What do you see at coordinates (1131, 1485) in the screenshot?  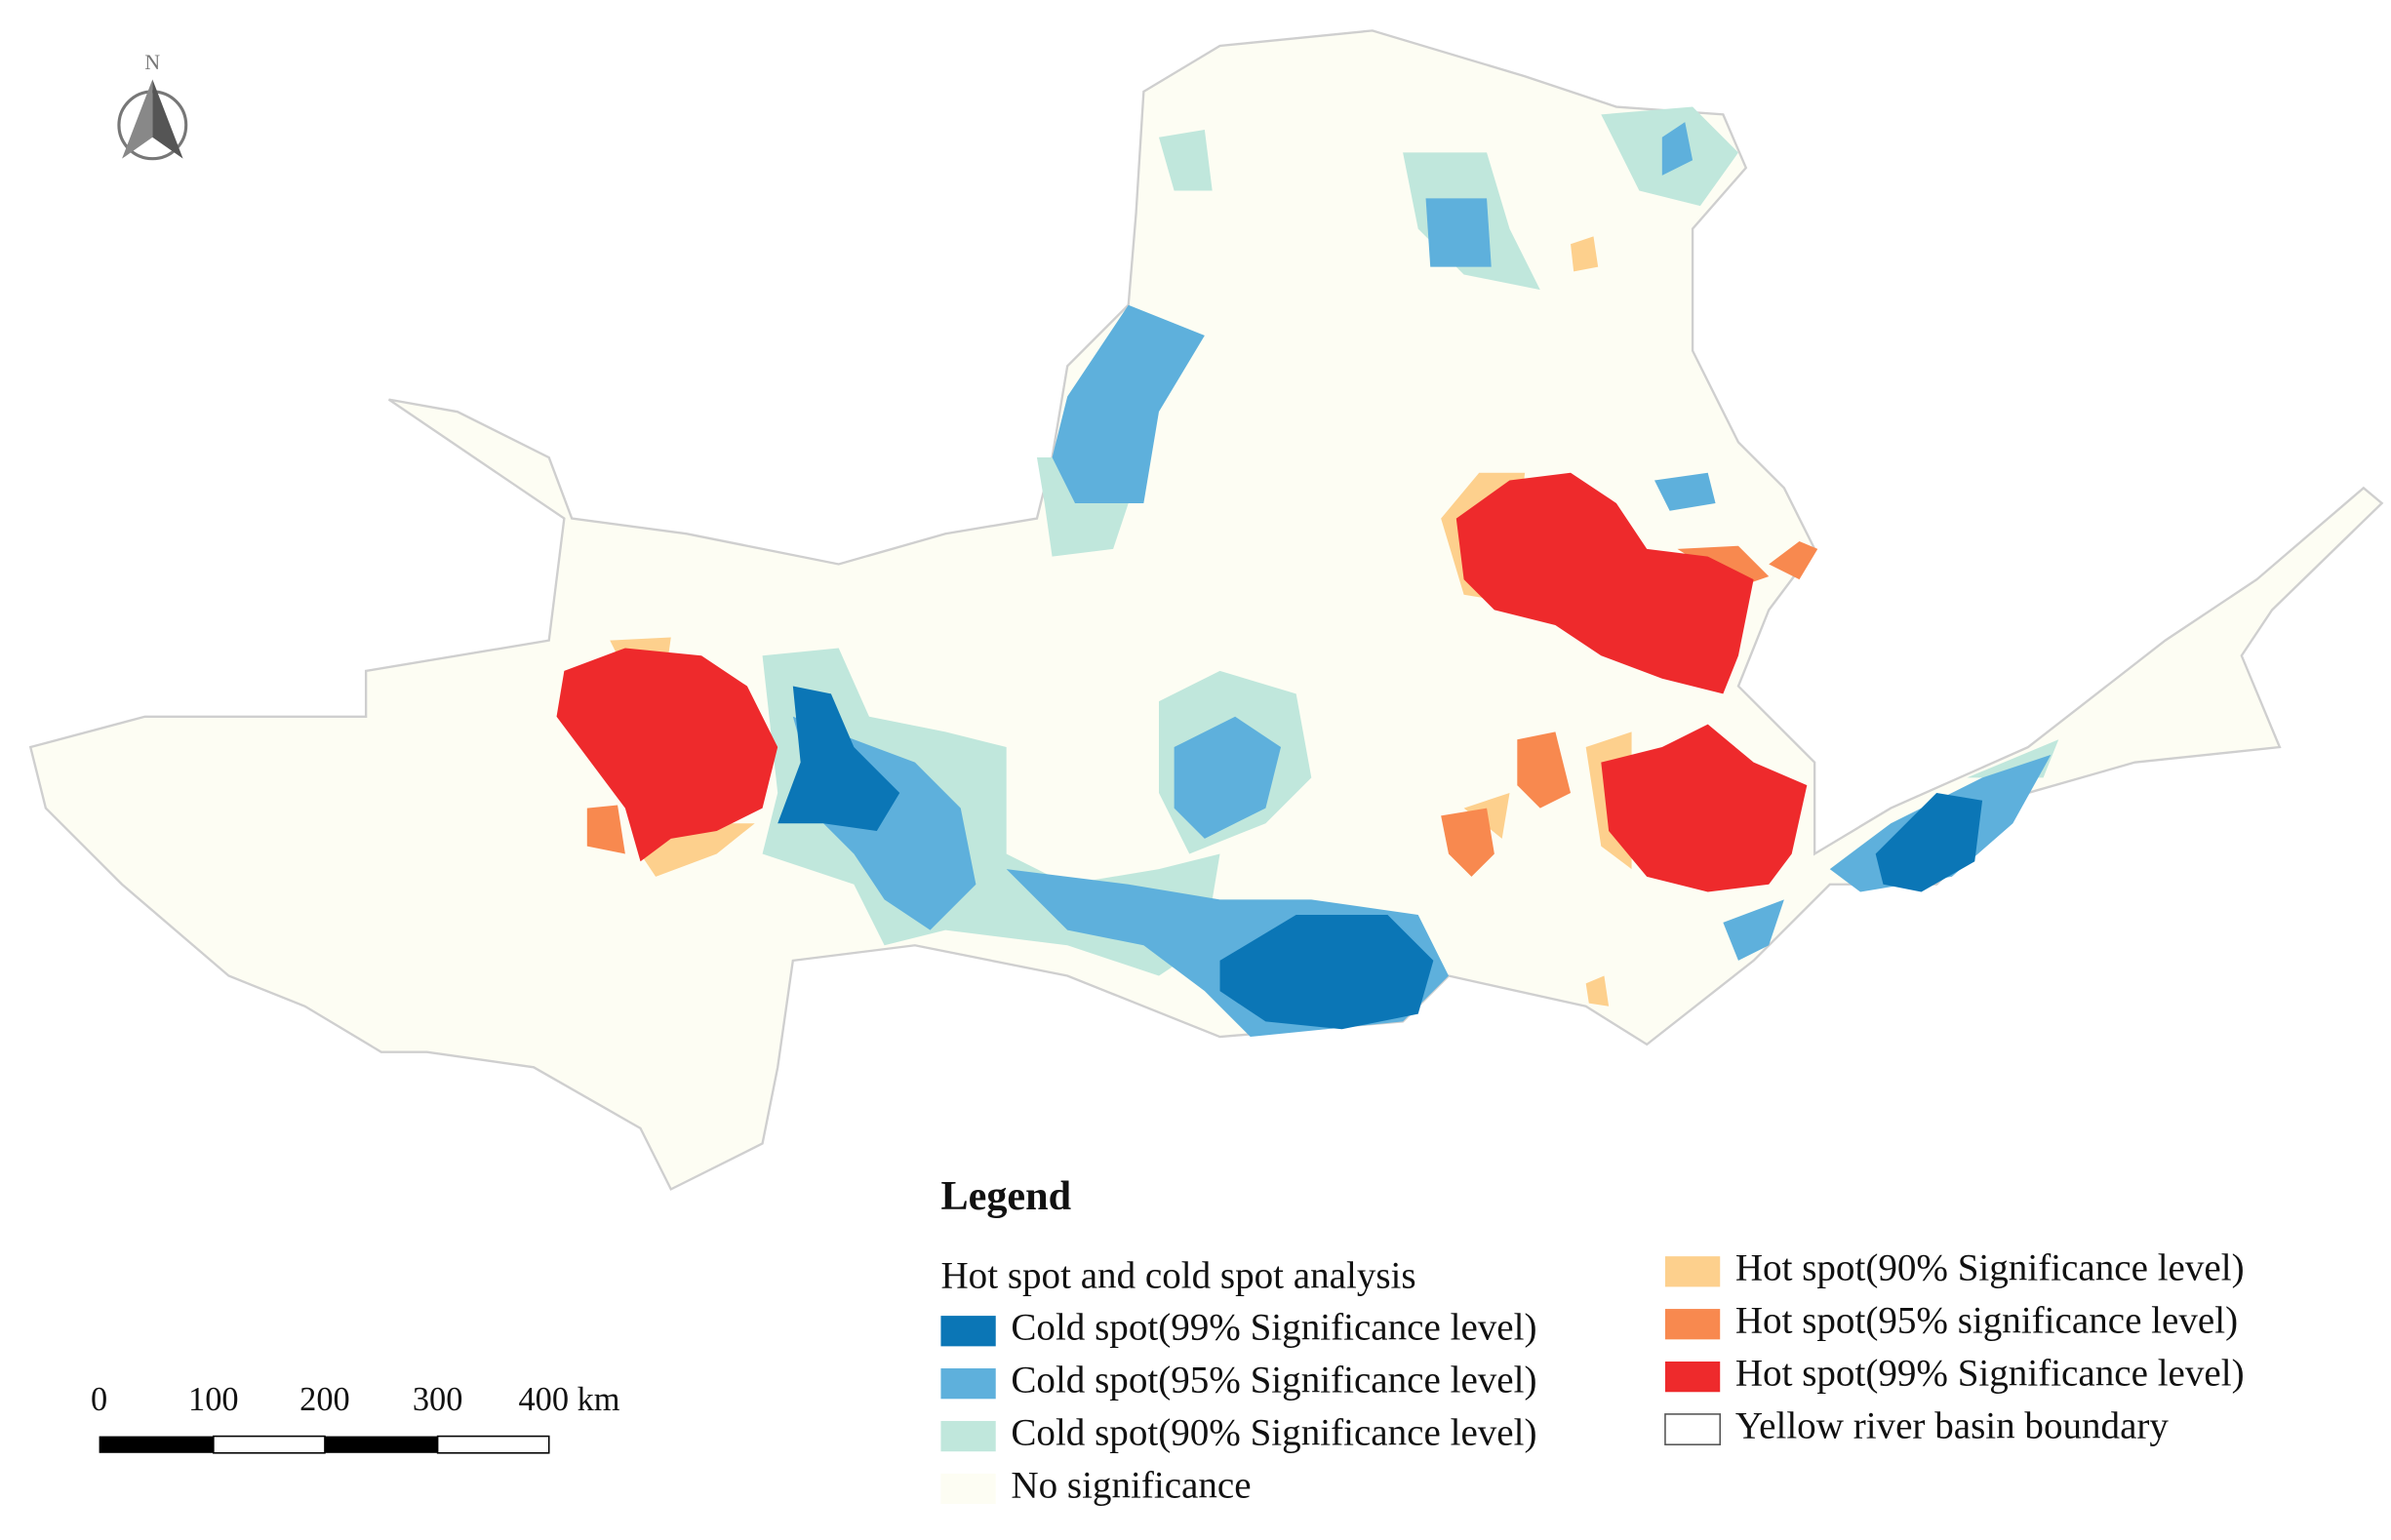 I see `legend-label: No significance` at bounding box center [1131, 1485].